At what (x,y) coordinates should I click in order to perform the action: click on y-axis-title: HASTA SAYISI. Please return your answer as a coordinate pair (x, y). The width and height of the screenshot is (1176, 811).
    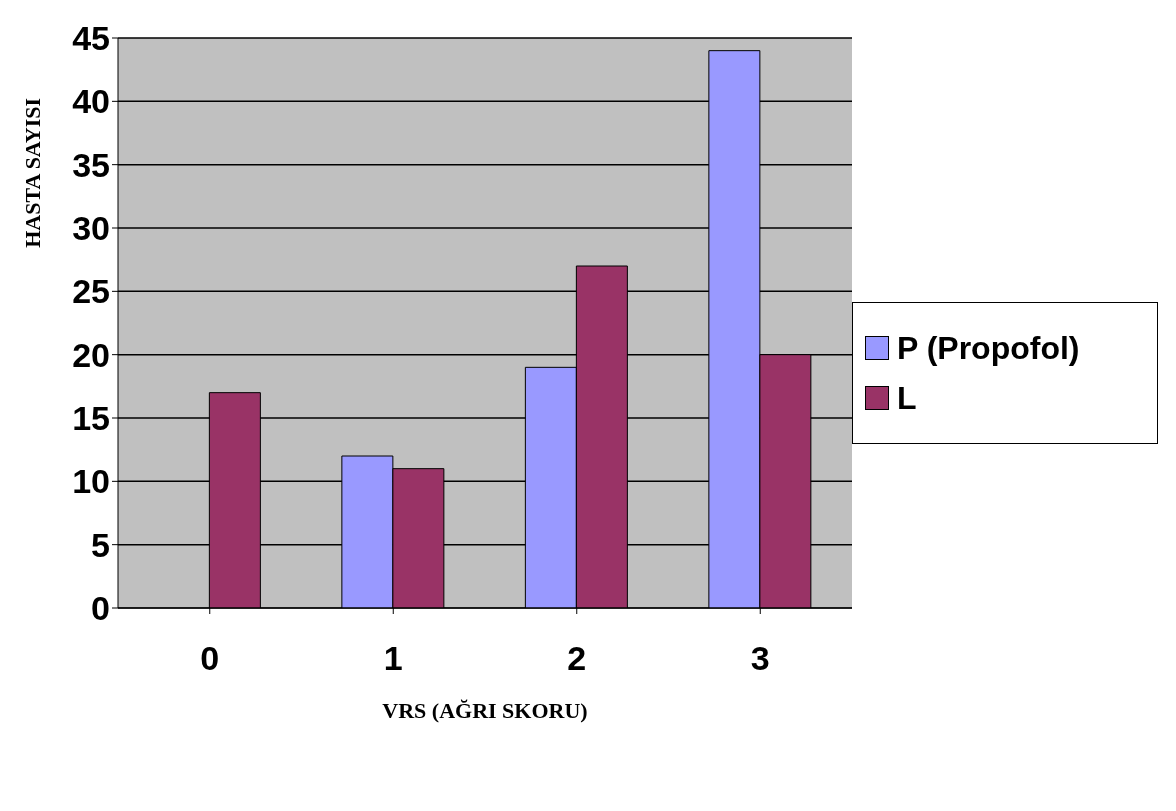
    Looking at the image, I should click on (33, 173).